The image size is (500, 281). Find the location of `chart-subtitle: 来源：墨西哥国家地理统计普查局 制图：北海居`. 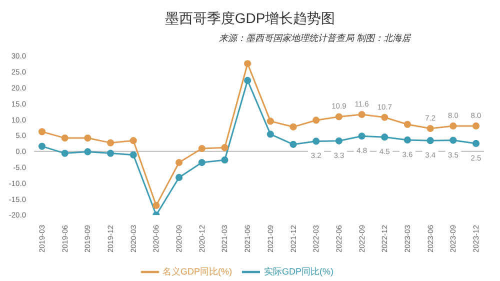

chart-subtitle: 来源：墨西哥国家地理统计普查局 制图：北海居 is located at coordinates (315, 38).